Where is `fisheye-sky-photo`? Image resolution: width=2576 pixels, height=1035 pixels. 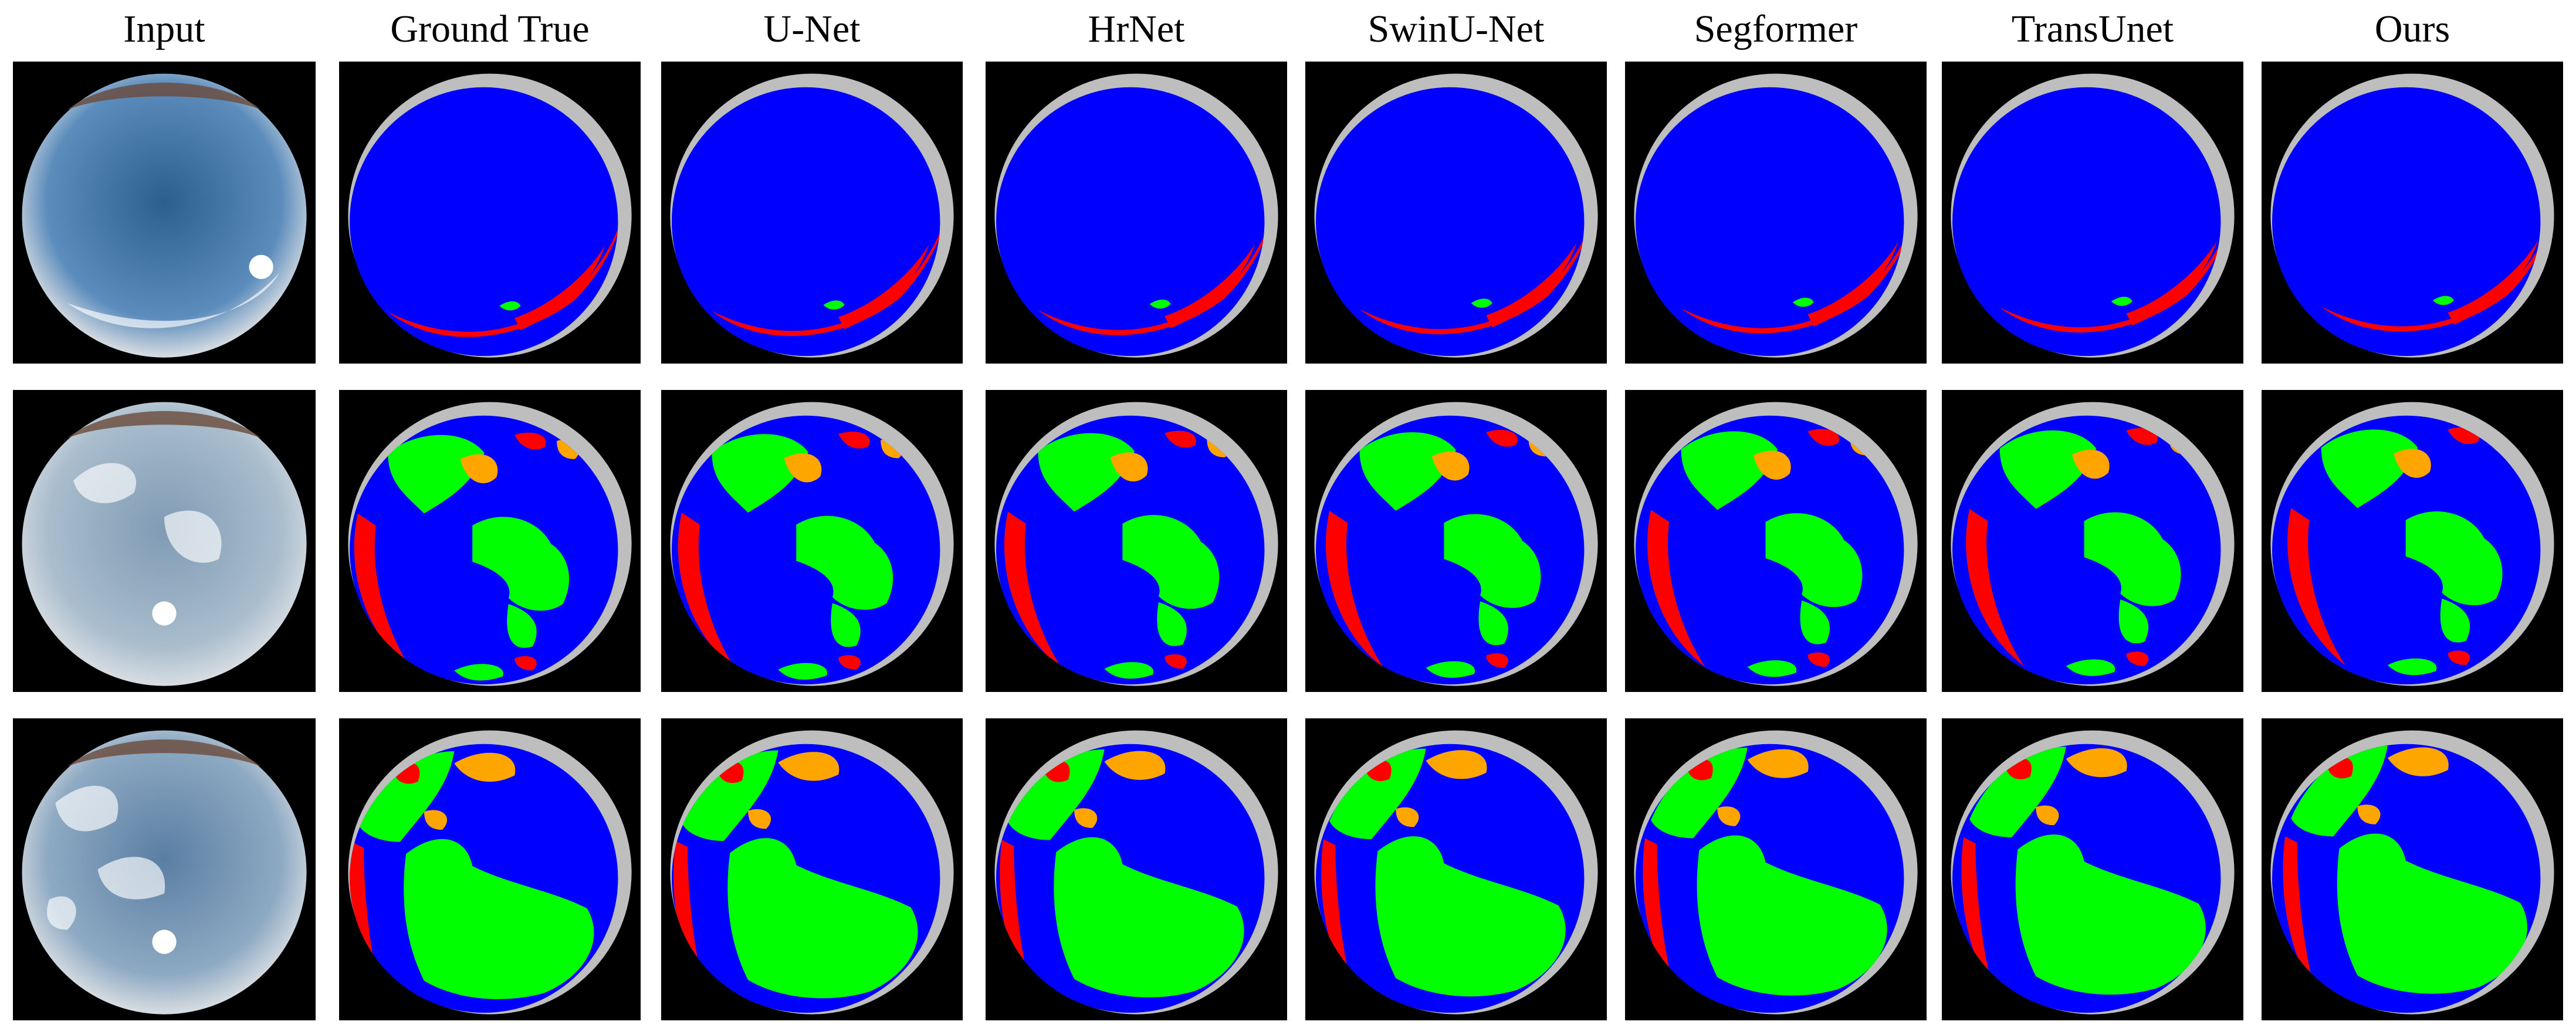 fisheye-sky-photo is located at coordinates (164, 544).